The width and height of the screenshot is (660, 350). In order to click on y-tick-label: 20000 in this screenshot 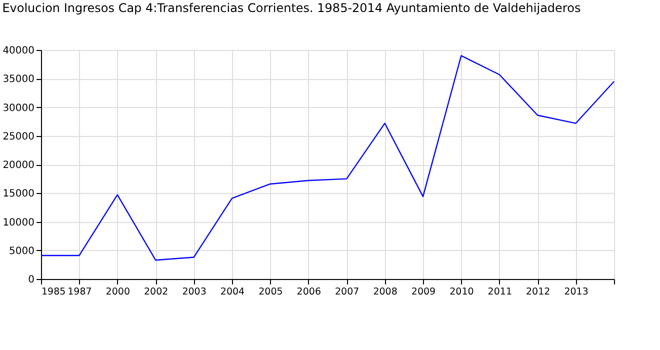, I will do `click(18, 165)`.